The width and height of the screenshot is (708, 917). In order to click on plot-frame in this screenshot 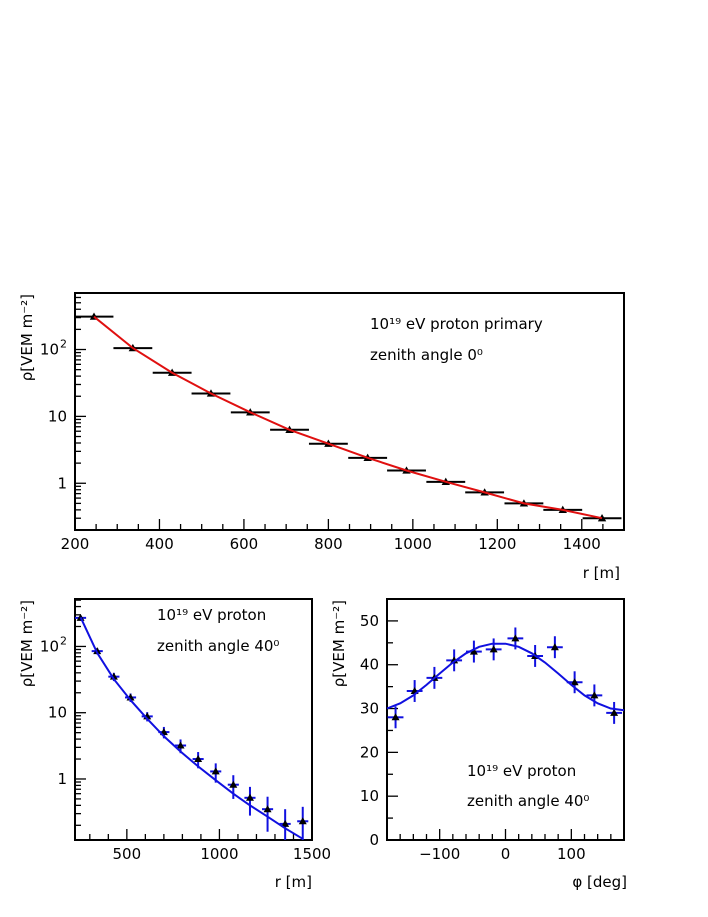, I will do `click(193, 719)`.